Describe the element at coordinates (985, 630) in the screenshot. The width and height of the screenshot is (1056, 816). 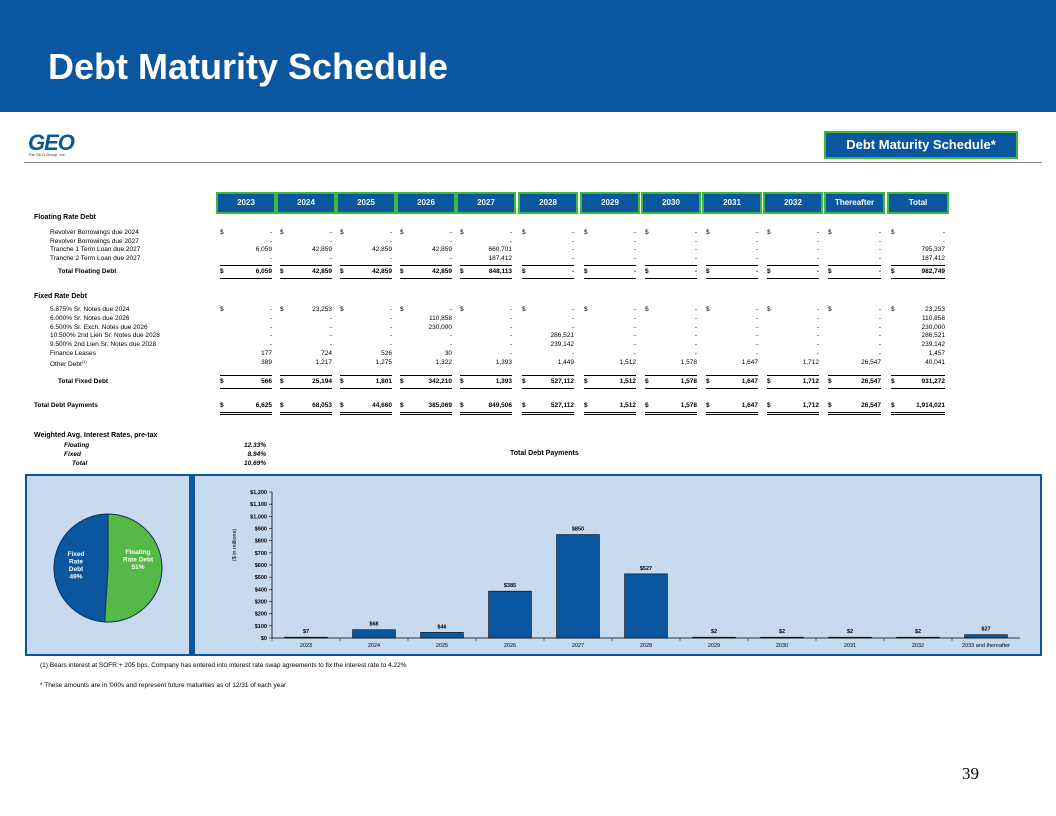
I see `bar-data-label: $27` at that location.